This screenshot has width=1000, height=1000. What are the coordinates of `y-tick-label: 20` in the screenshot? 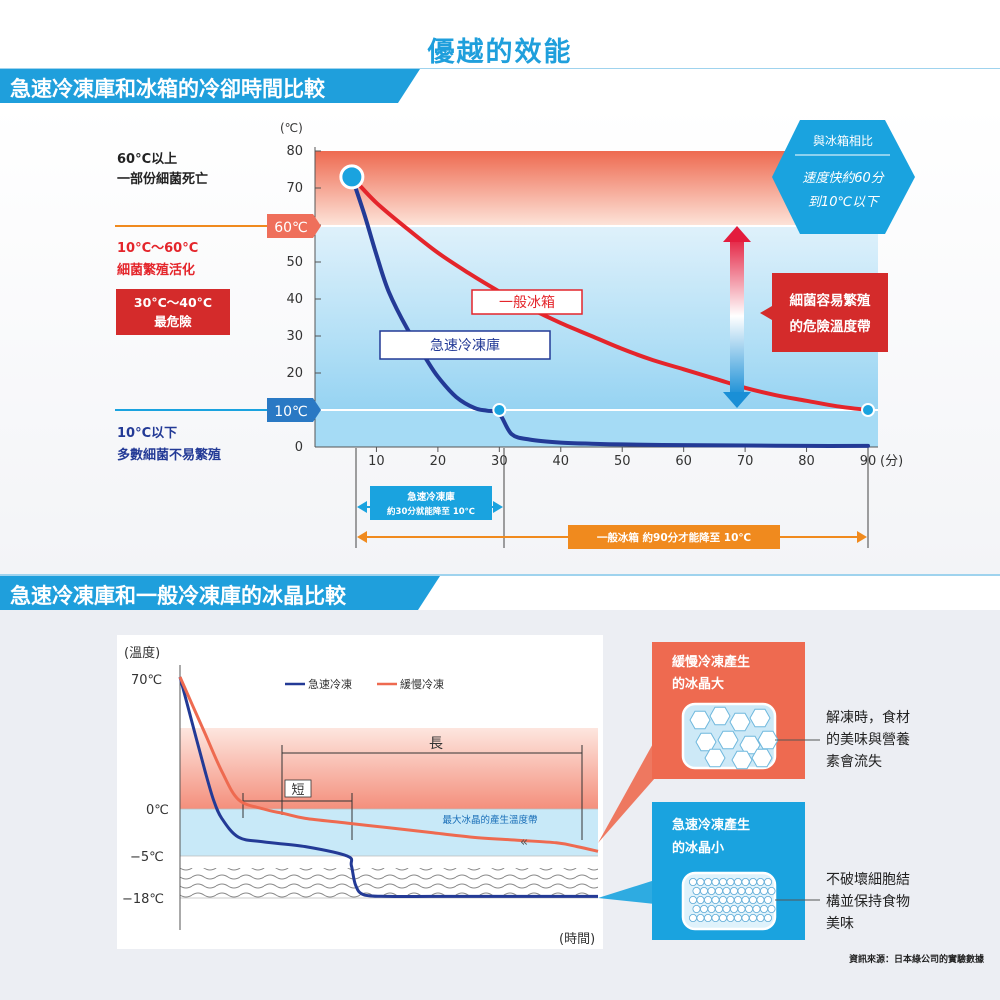 It's located at (294, 373).